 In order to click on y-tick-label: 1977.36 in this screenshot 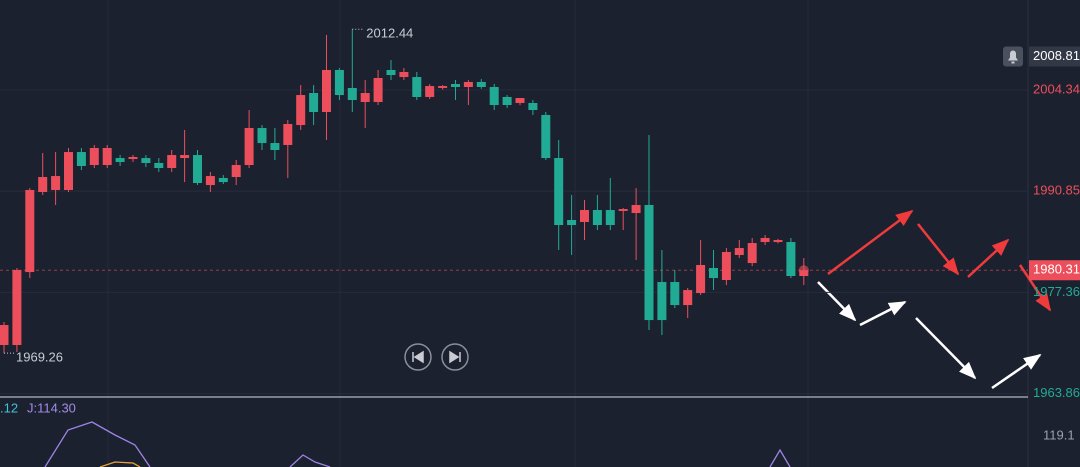, I will do `click(1056, 291)`.